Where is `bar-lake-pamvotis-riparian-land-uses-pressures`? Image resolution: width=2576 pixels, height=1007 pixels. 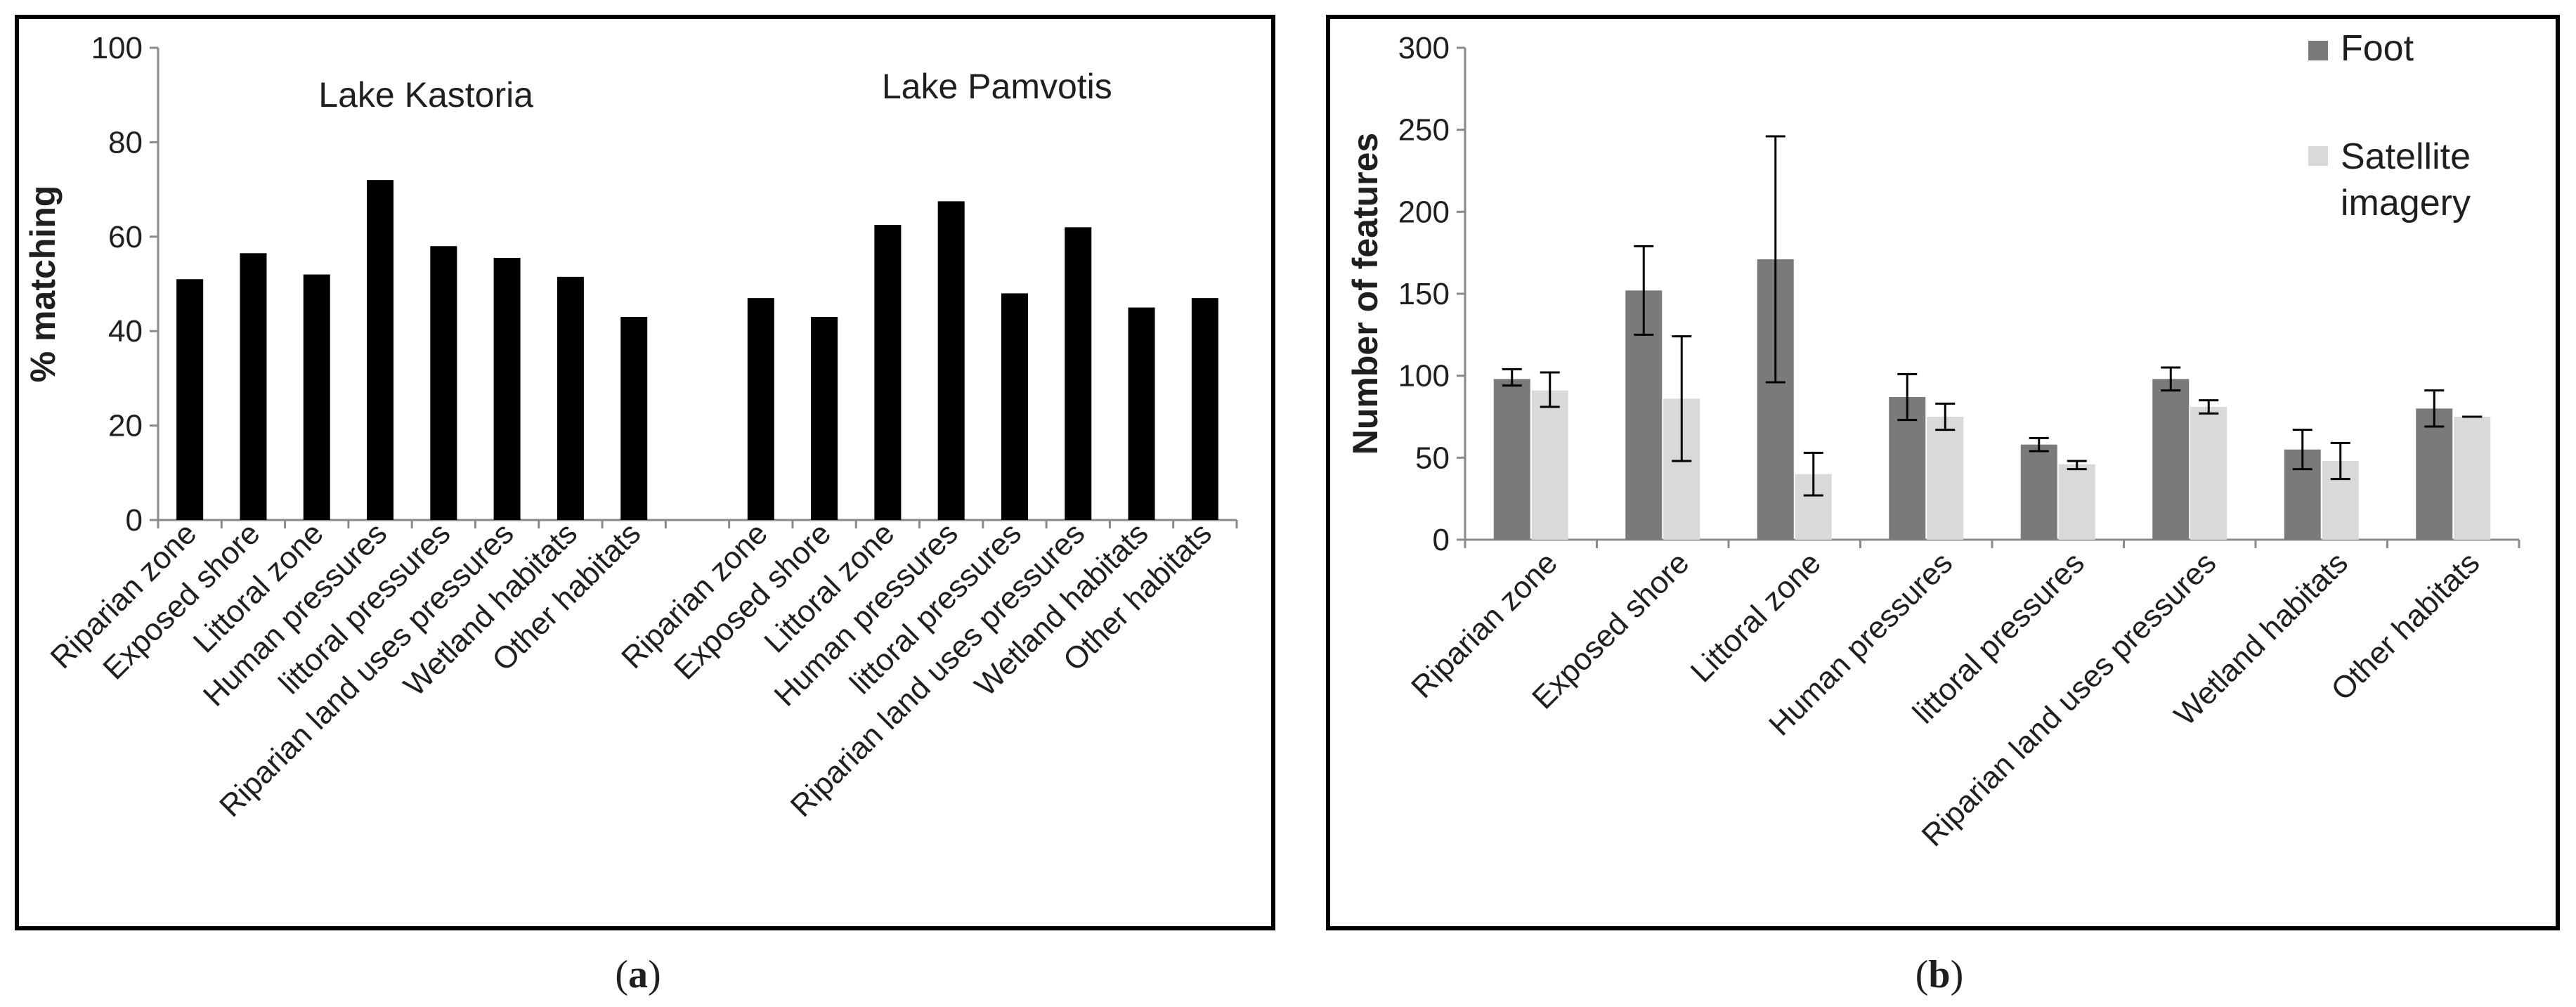
bar-lake-pamvotis-riparian-land-uses-pressures is located at coordinates (1078, 374).